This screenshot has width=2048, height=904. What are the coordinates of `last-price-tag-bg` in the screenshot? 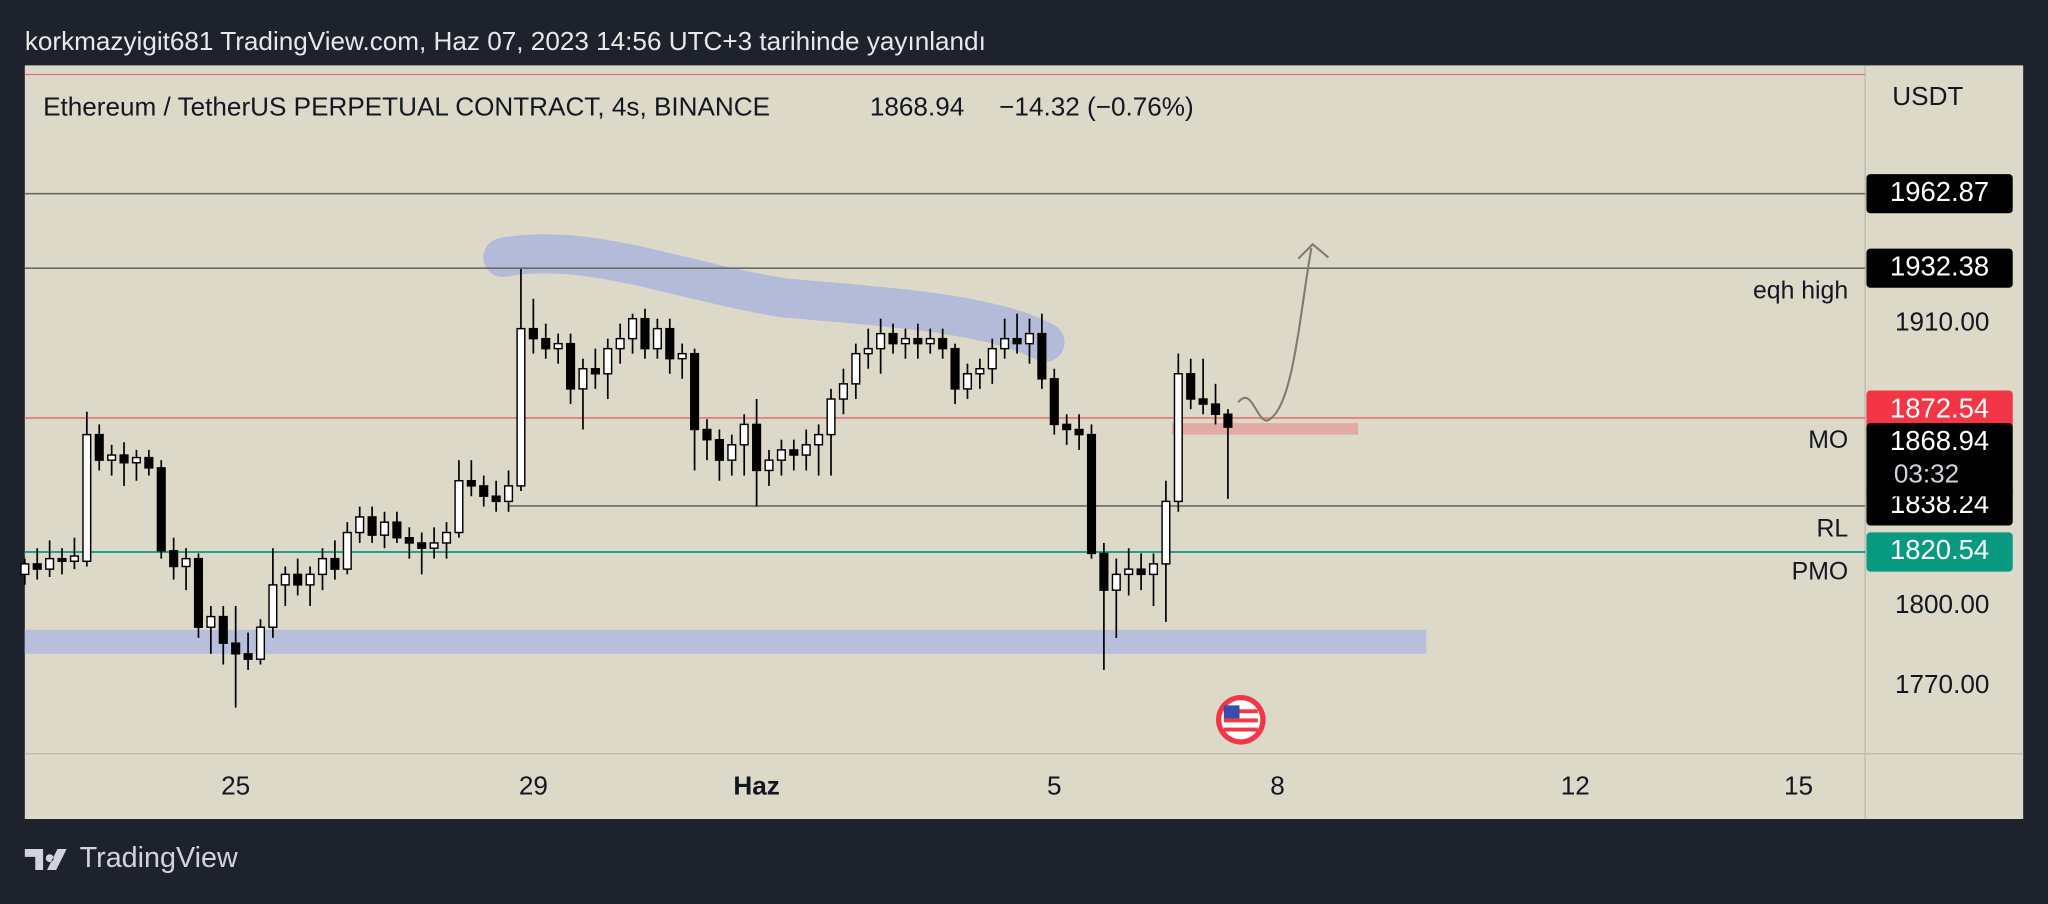 It's located at (1939, 460).